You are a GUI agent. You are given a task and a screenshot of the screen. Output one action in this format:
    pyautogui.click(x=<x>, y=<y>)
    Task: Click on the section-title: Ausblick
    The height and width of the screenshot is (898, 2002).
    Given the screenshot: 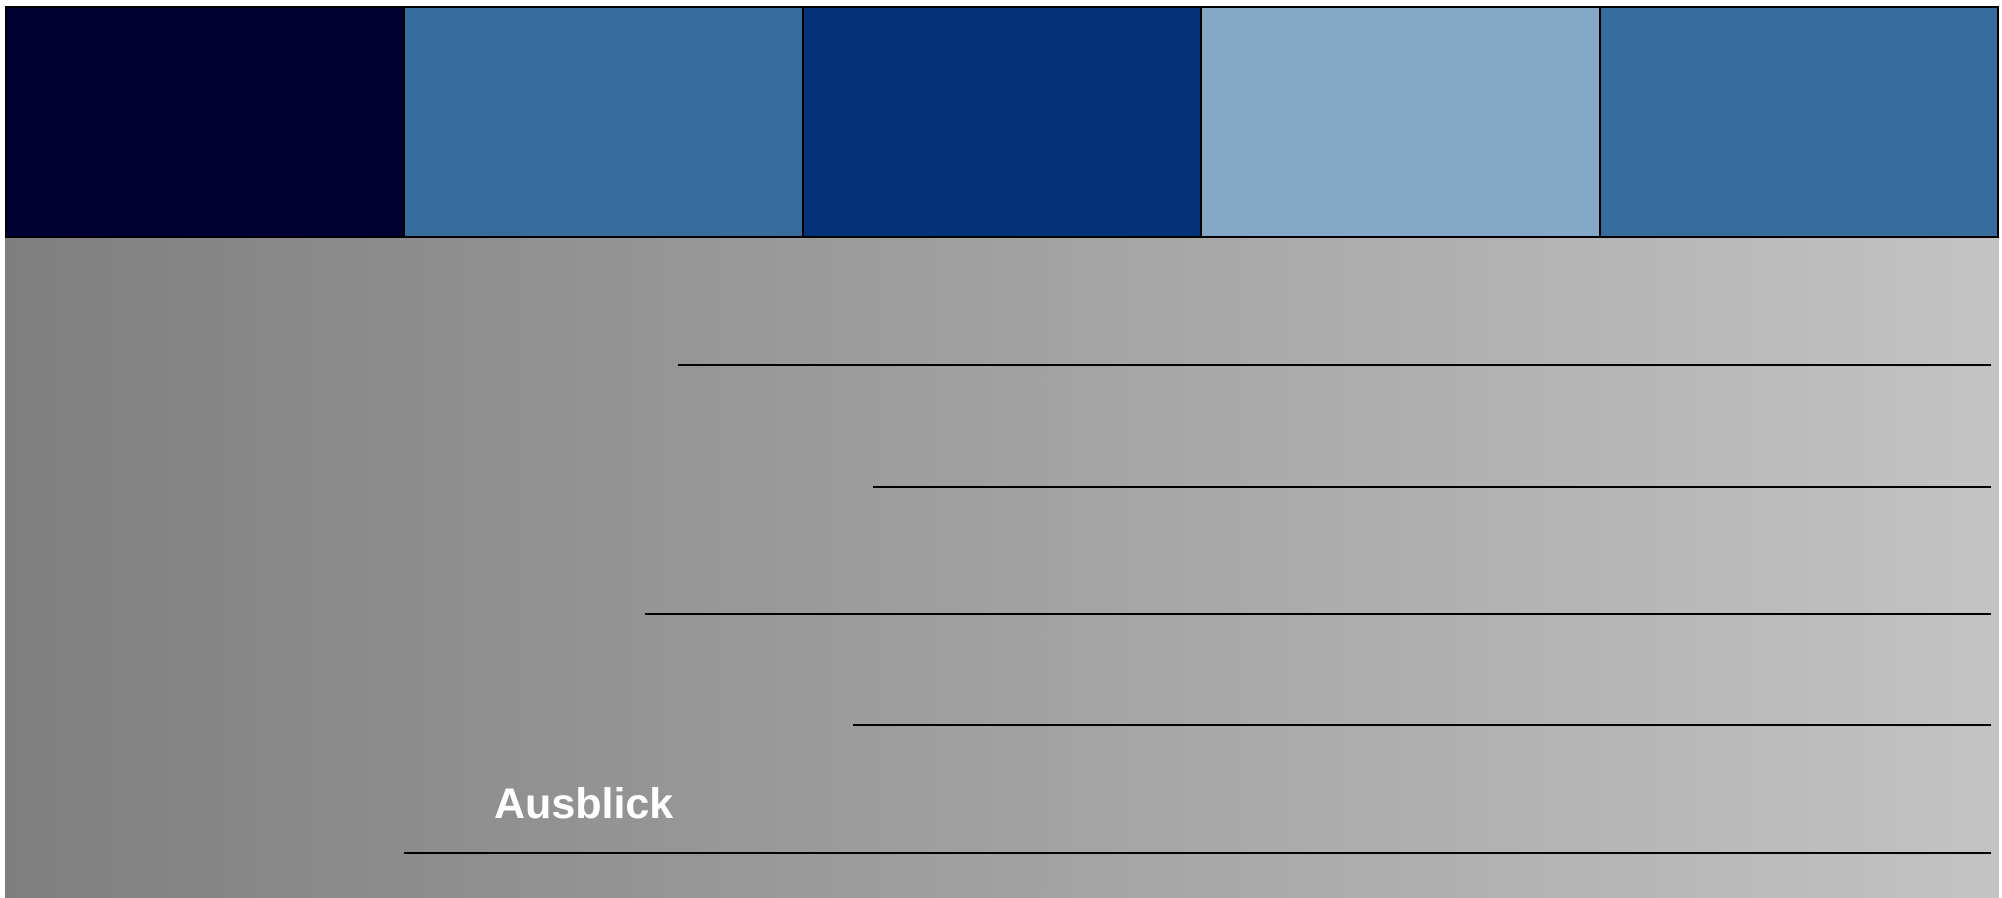 What is the action you would take?
    pyautogui.click(x=584, y=804)
    